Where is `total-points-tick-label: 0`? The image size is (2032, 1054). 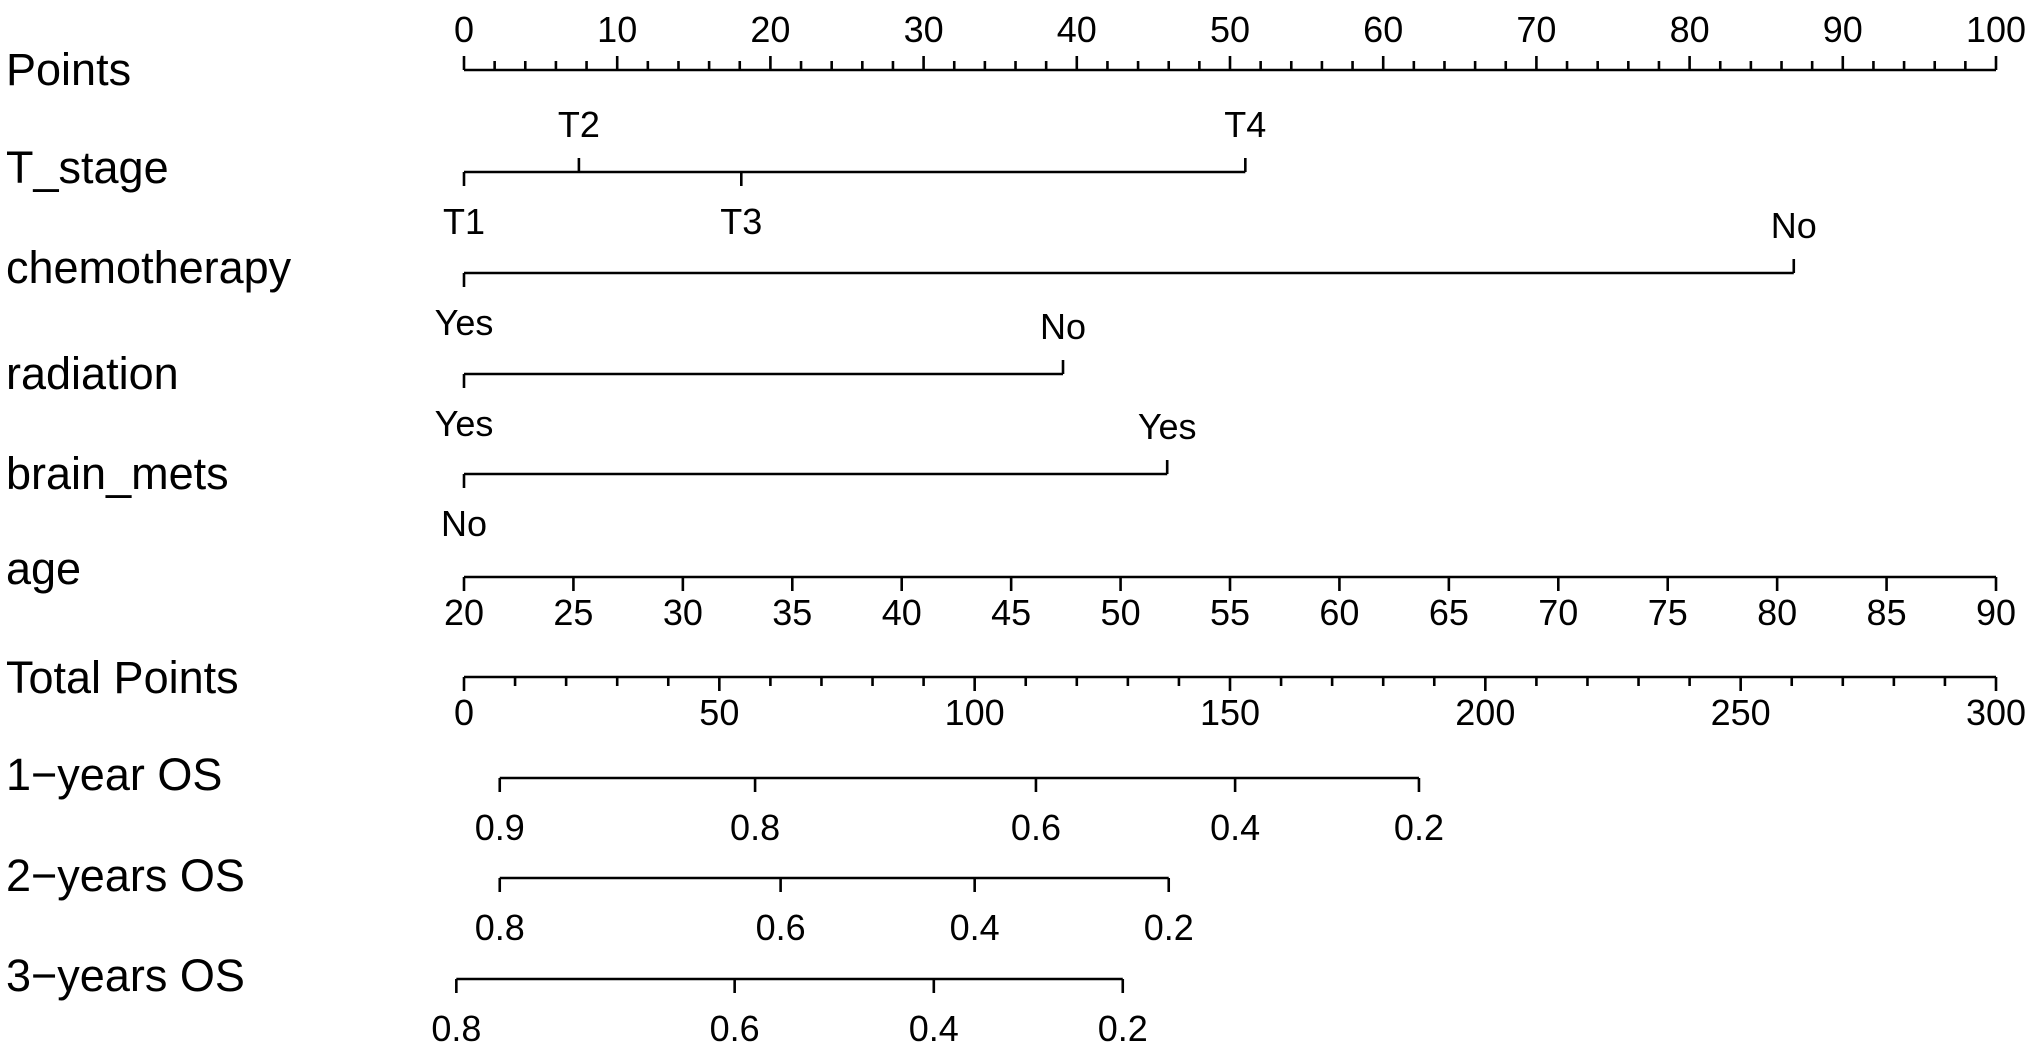 total-points-tick-label: 0 is located at coordinates (464, 712).